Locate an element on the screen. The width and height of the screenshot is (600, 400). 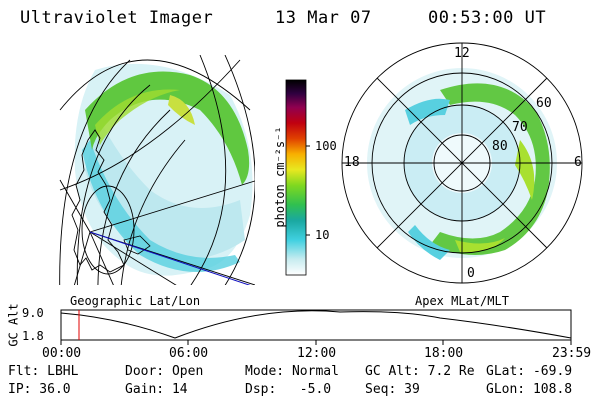
cyan-emission is located at coordinates (161, 206).